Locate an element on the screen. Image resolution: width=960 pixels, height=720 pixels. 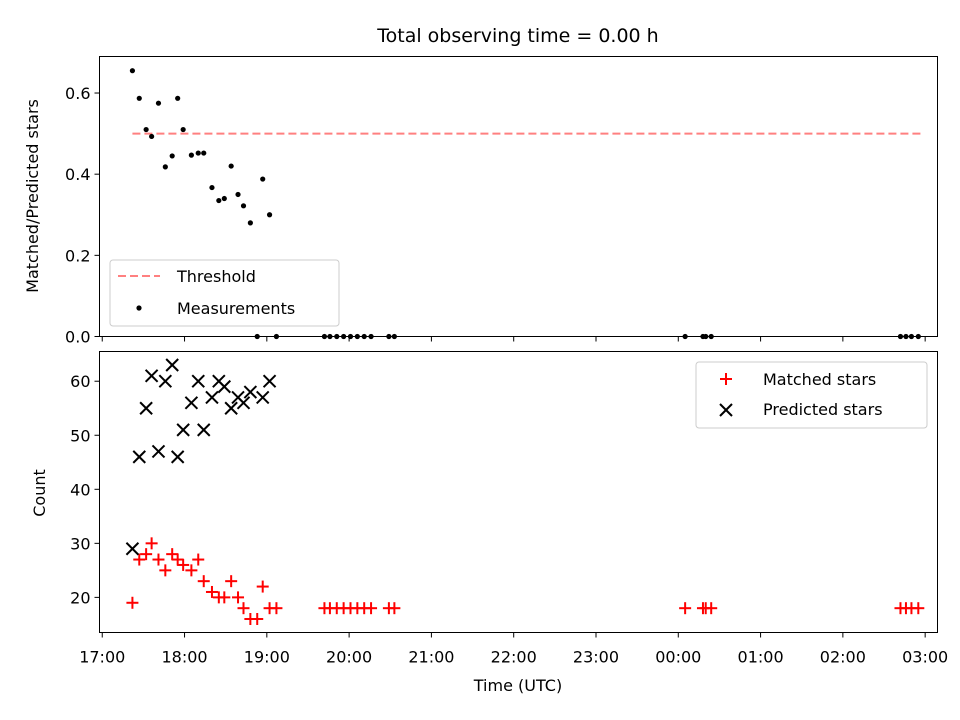
predicted-legend-label: Predicted stars is located at coordinates (823, 409).